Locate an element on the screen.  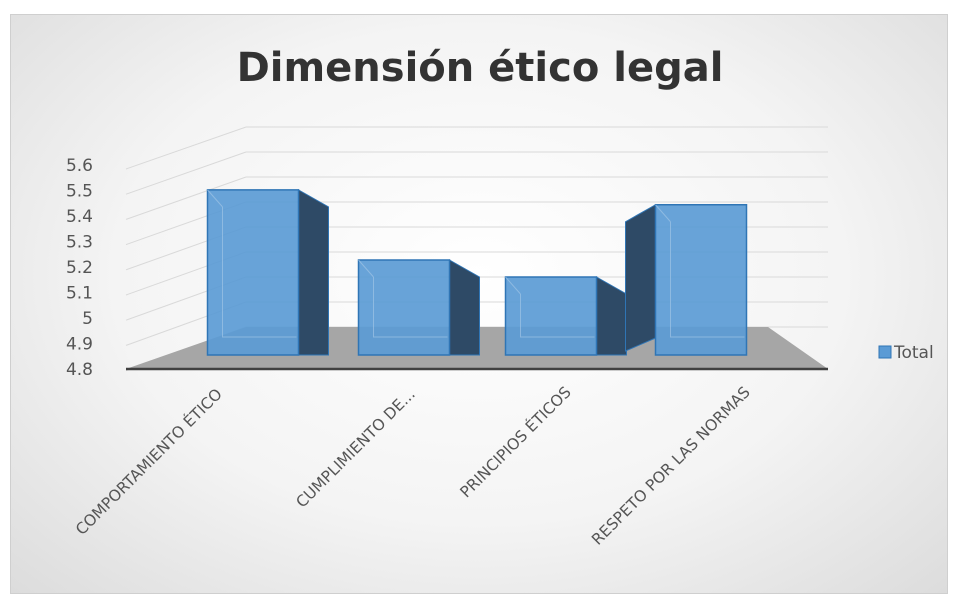
legend-label: Total is located at coordinates (913, 353).